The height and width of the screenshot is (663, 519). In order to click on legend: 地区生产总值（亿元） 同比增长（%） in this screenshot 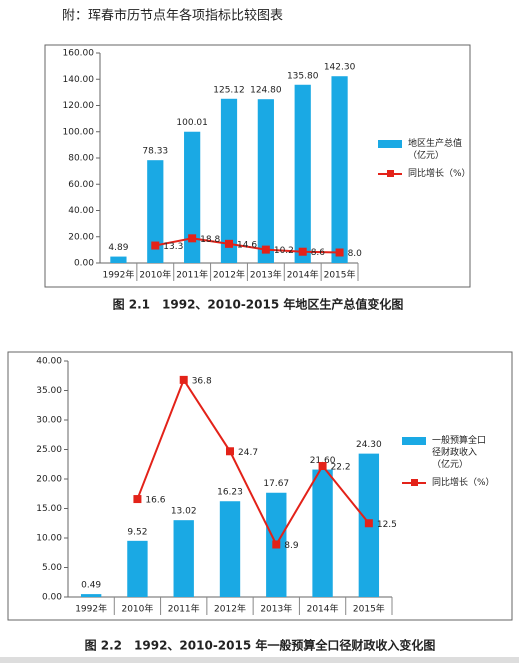, I will do `click(424, 162)`.